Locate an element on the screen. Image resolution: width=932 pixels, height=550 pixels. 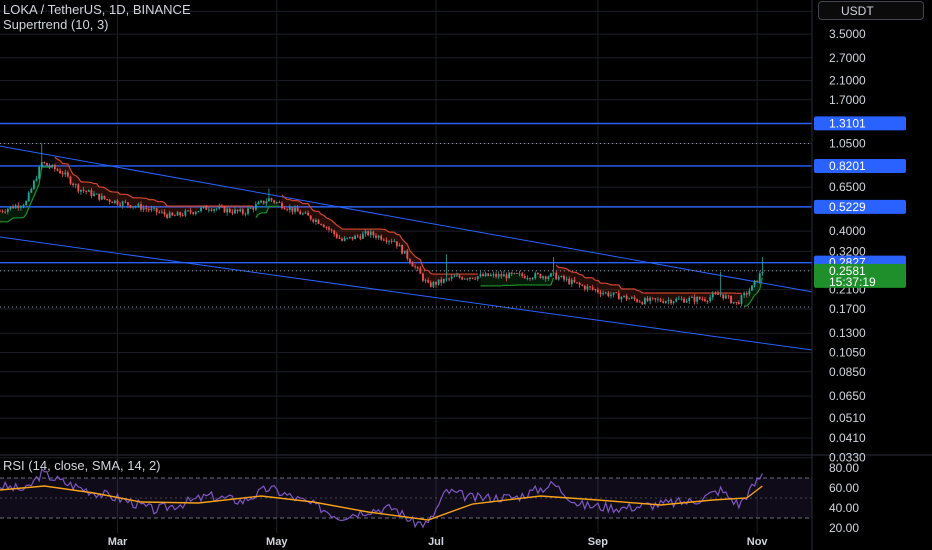
supertrend-up-line is located at coordinates (753, 297).